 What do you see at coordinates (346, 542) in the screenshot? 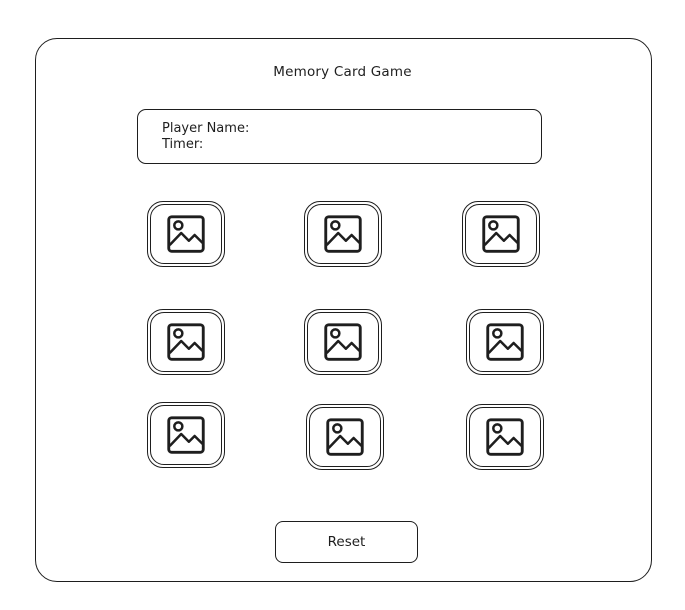
I see `reset-button: Reset` at bounding box center [346, 542].